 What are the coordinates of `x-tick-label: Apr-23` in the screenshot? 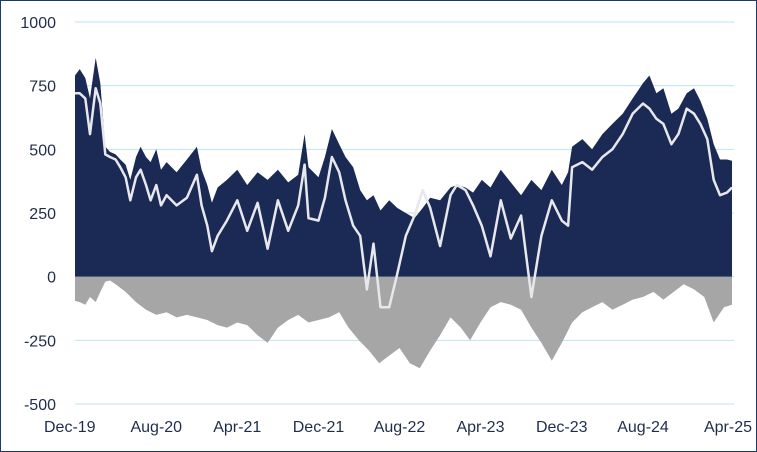 It's located at (480, 427).